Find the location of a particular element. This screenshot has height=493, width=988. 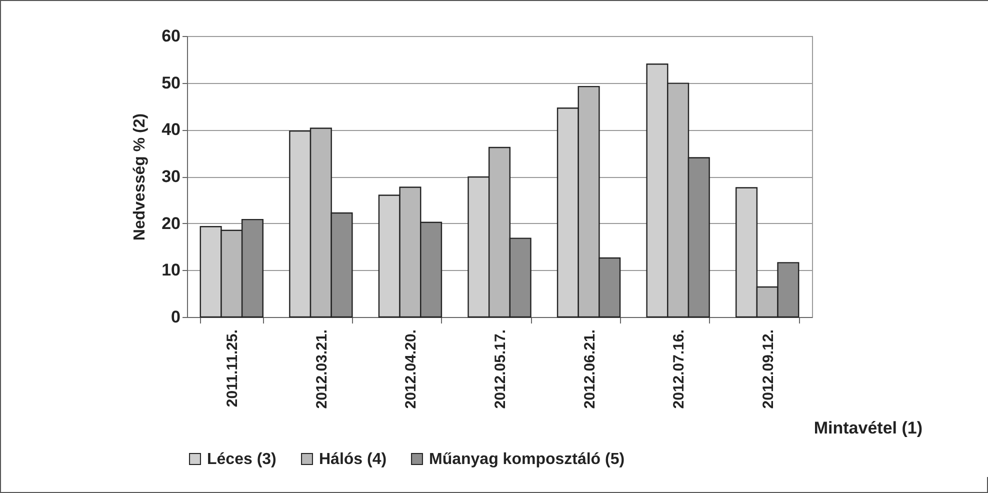

x-axis-title: Mintavétel (1) is located at coordinates (868, 428).